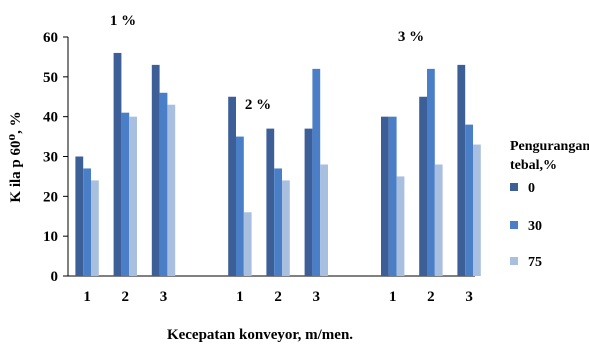 This screenshot has height=352, width=589. What do you see at coordinates (533, 165) in the screenshot?
I see `legend-title-line2: tebal,%` at bounding box center [533, 165].